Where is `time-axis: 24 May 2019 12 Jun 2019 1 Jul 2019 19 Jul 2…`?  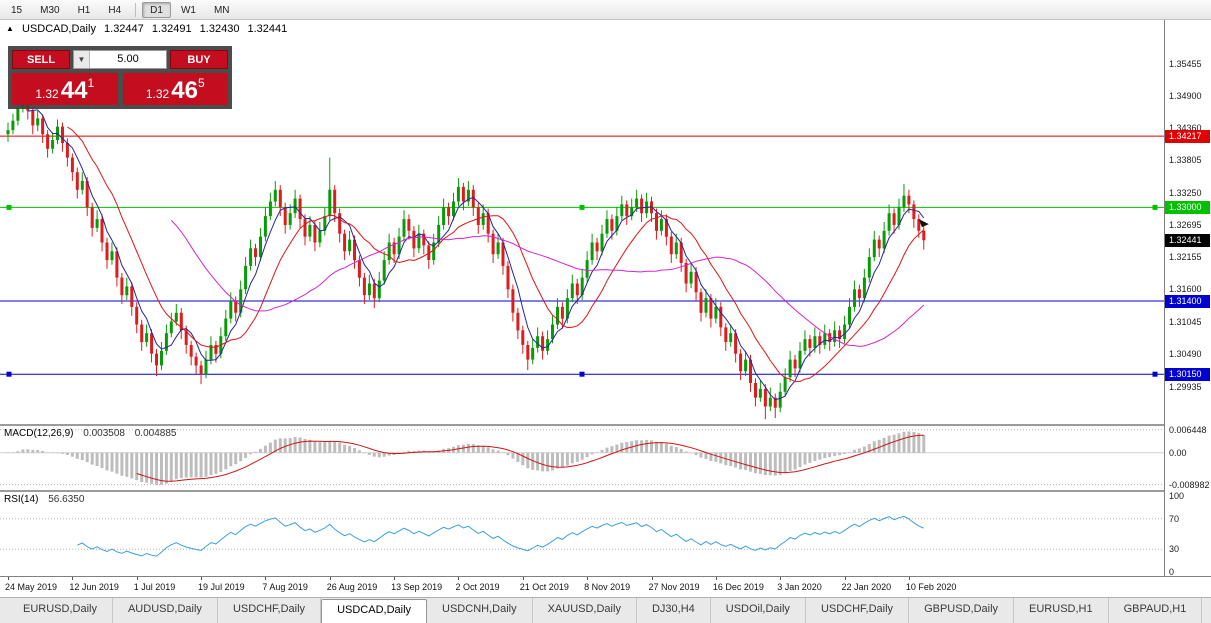
time-axis: 24 May 2019 12 Jun 2019 1 Jul 2019 19 Jul 2… is located at coordinates (605, 586).